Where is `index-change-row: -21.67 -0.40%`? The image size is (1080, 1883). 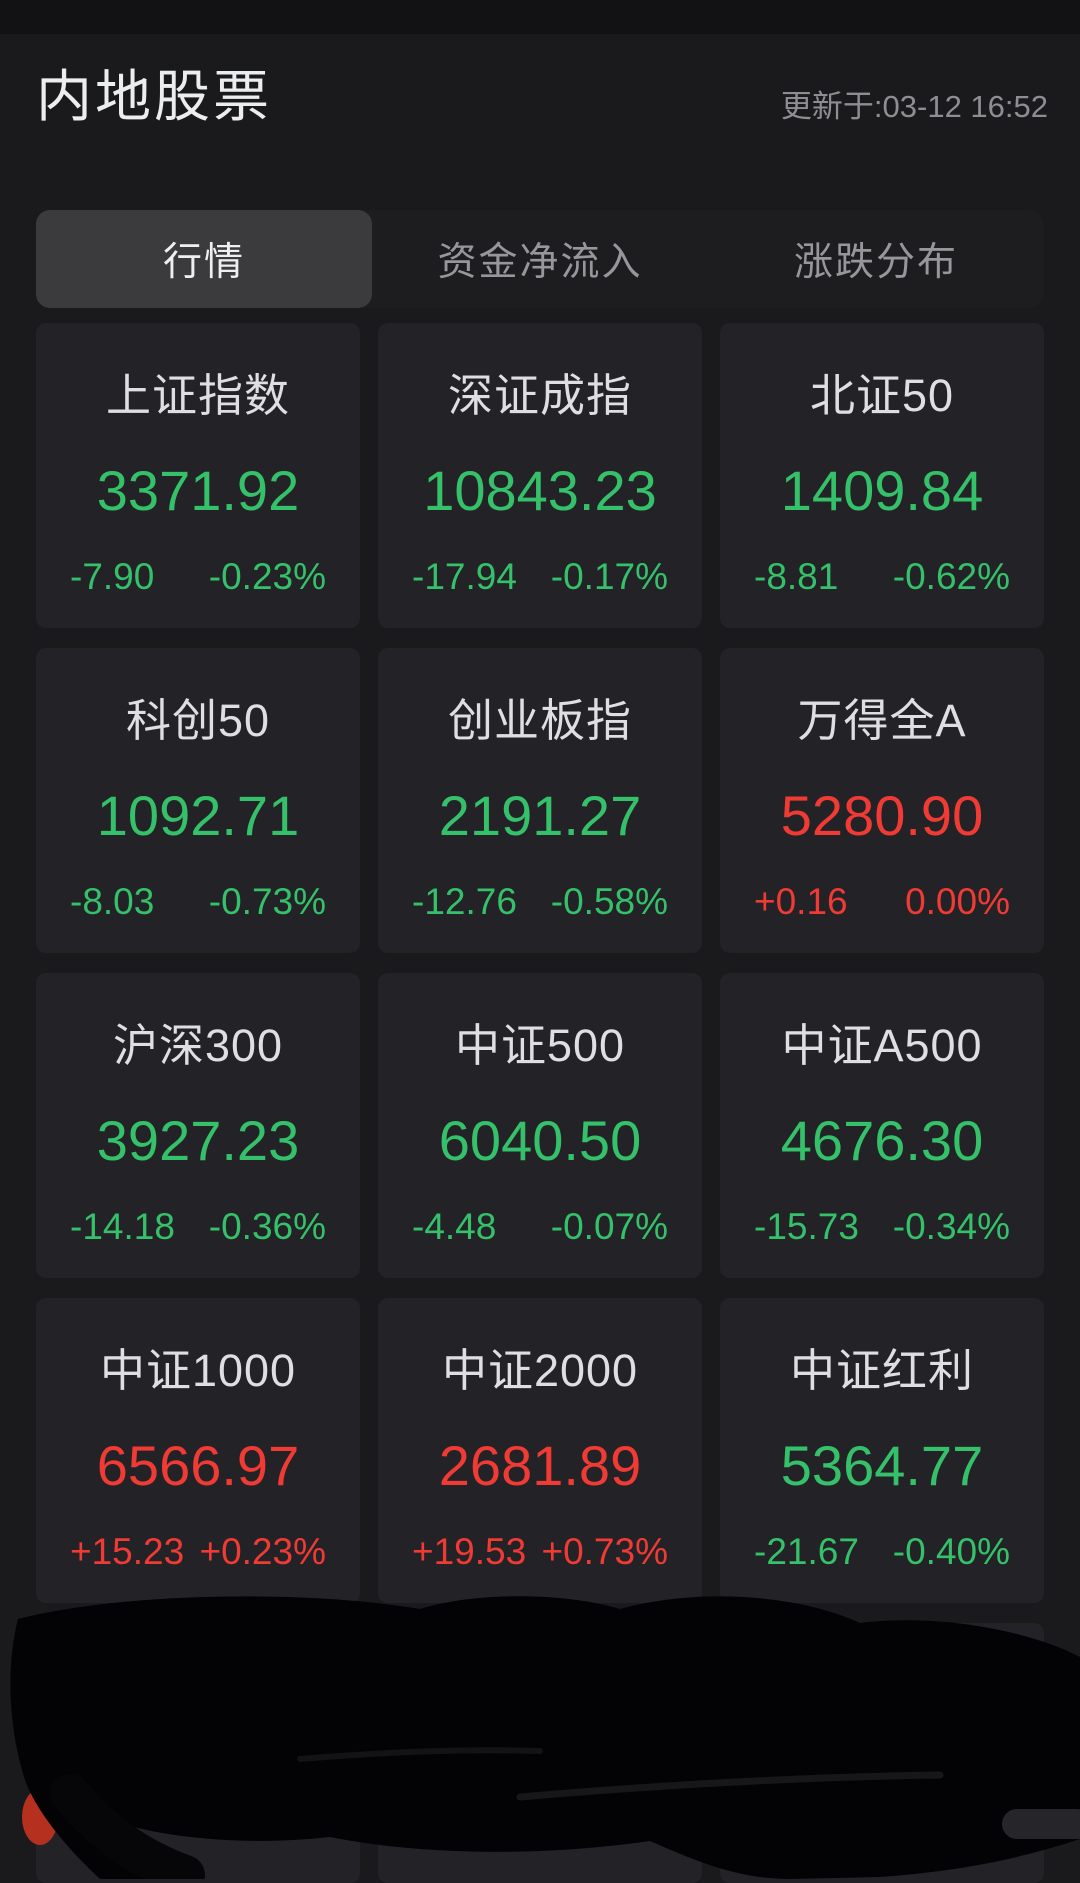 index-change-row: -21.67 -0.40% is located at coordinates (882, 1552).